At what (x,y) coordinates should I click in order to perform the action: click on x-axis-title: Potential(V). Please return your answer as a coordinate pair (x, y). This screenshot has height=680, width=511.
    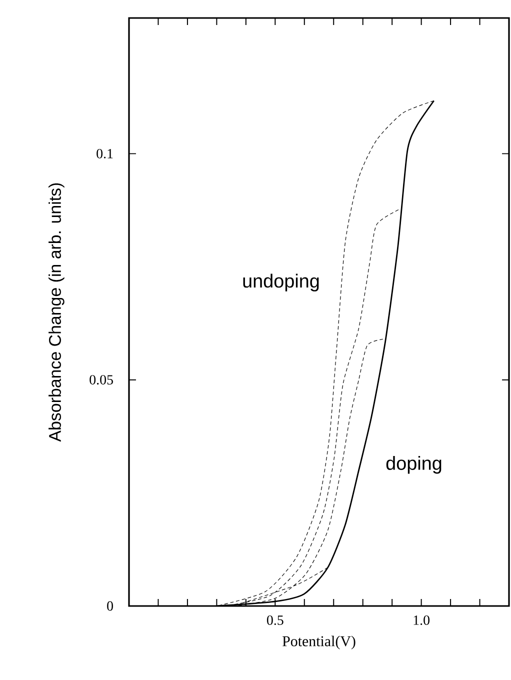
    Looking at the image, I should click on (319, 643).